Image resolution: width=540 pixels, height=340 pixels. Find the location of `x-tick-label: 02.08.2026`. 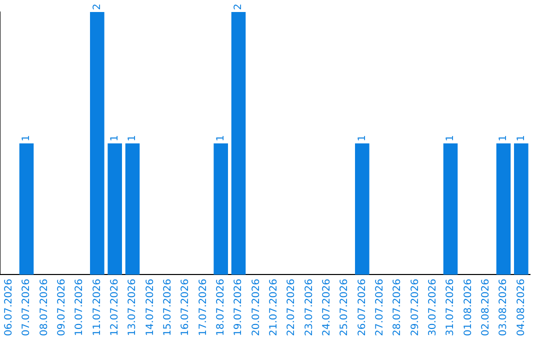

x-tick-label: 02.08.2026 is located at coordinates (486, 307).